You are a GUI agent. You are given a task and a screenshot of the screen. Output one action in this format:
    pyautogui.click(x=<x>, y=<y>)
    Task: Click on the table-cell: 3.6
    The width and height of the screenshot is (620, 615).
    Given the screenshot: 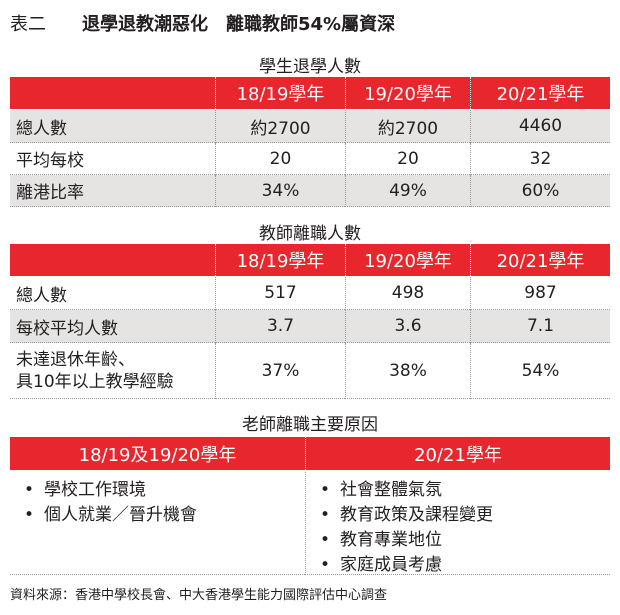 What is the action you would take?
    pyautogui.click(x=407, y=326)
    